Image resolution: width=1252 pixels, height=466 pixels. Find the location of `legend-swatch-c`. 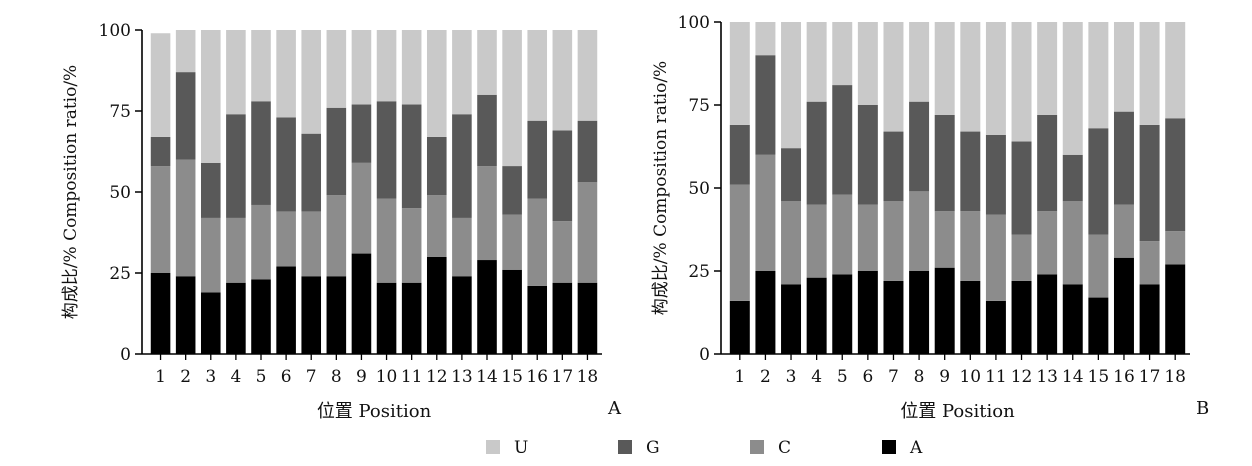

legend-swatch-c is located at coordinates (757, 447).